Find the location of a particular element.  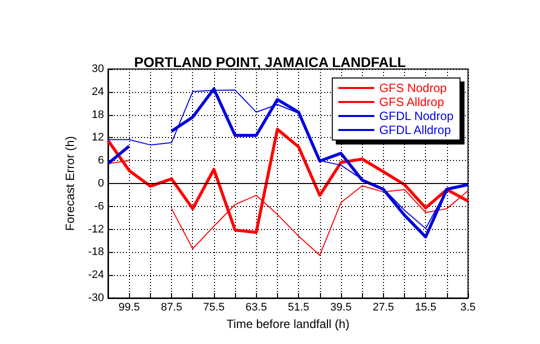

legend-label: GFDL Alldrop is located at coordinates (415, 130).